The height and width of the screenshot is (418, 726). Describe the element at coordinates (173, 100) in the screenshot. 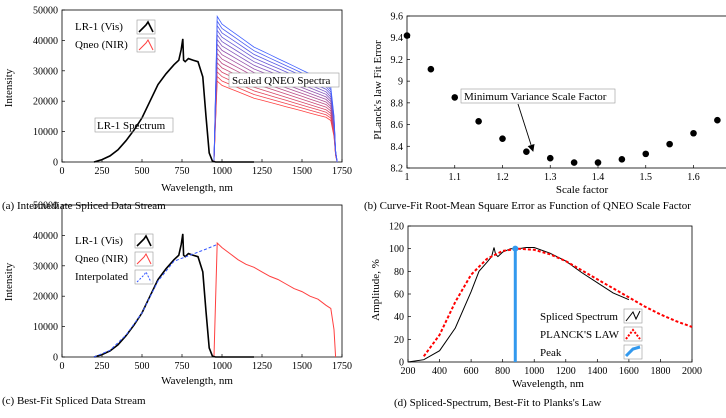

I see `panel-a-lr1-line` at that location.